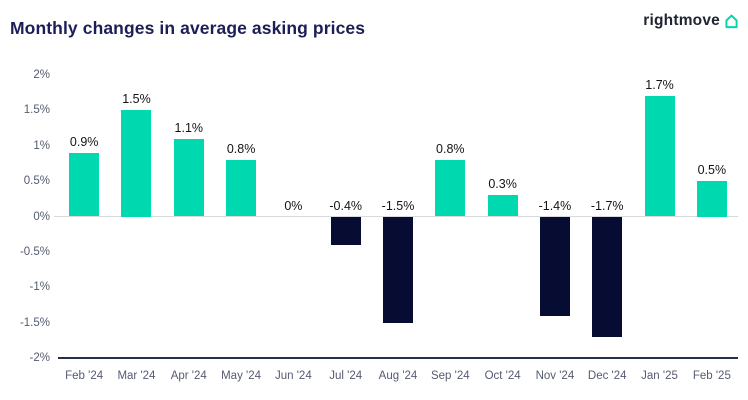  I want to click on x-tick-label: Feb '24, so click(84, 376).